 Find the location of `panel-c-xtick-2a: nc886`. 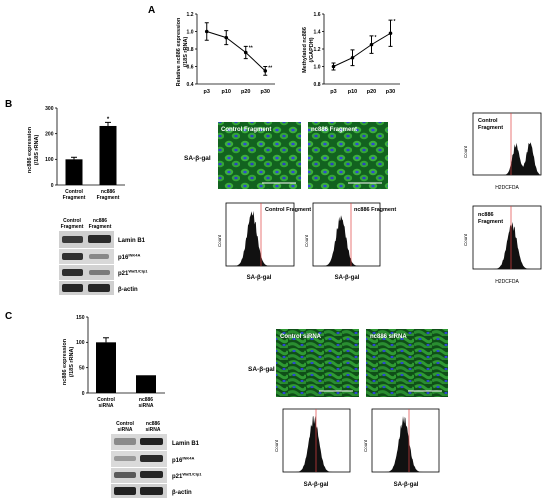

panel-c-xtick-2a: nc886 is located at coordinates (146, 400).